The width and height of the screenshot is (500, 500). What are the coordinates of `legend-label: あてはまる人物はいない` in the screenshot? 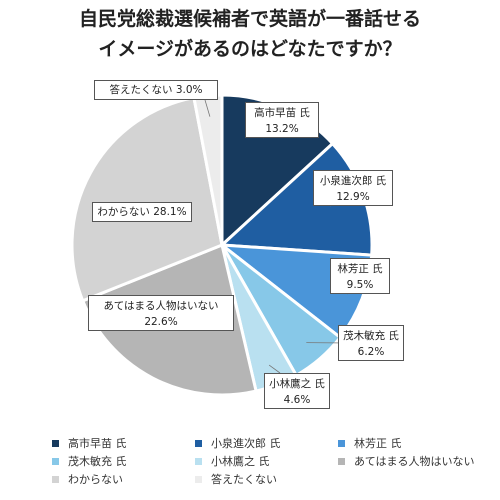 It's located at (414, 461).